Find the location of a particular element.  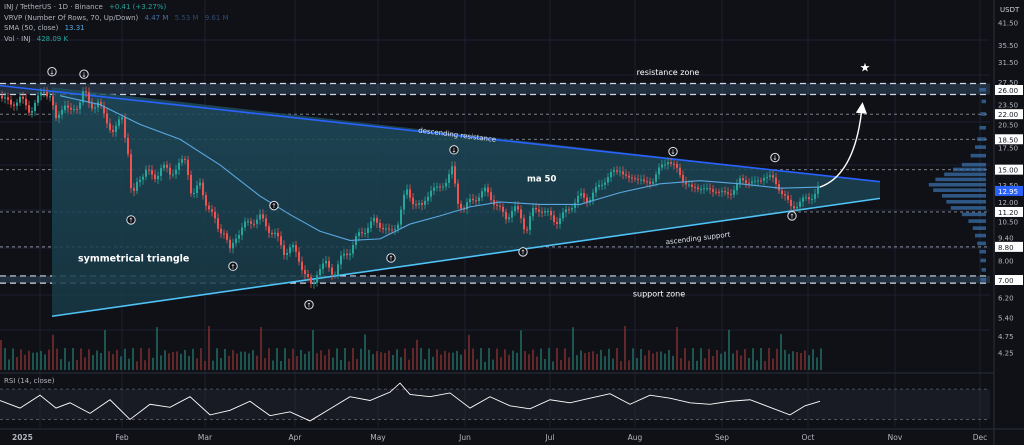

pivot-high-marker: ↓ is located at coordinates (775, 157).